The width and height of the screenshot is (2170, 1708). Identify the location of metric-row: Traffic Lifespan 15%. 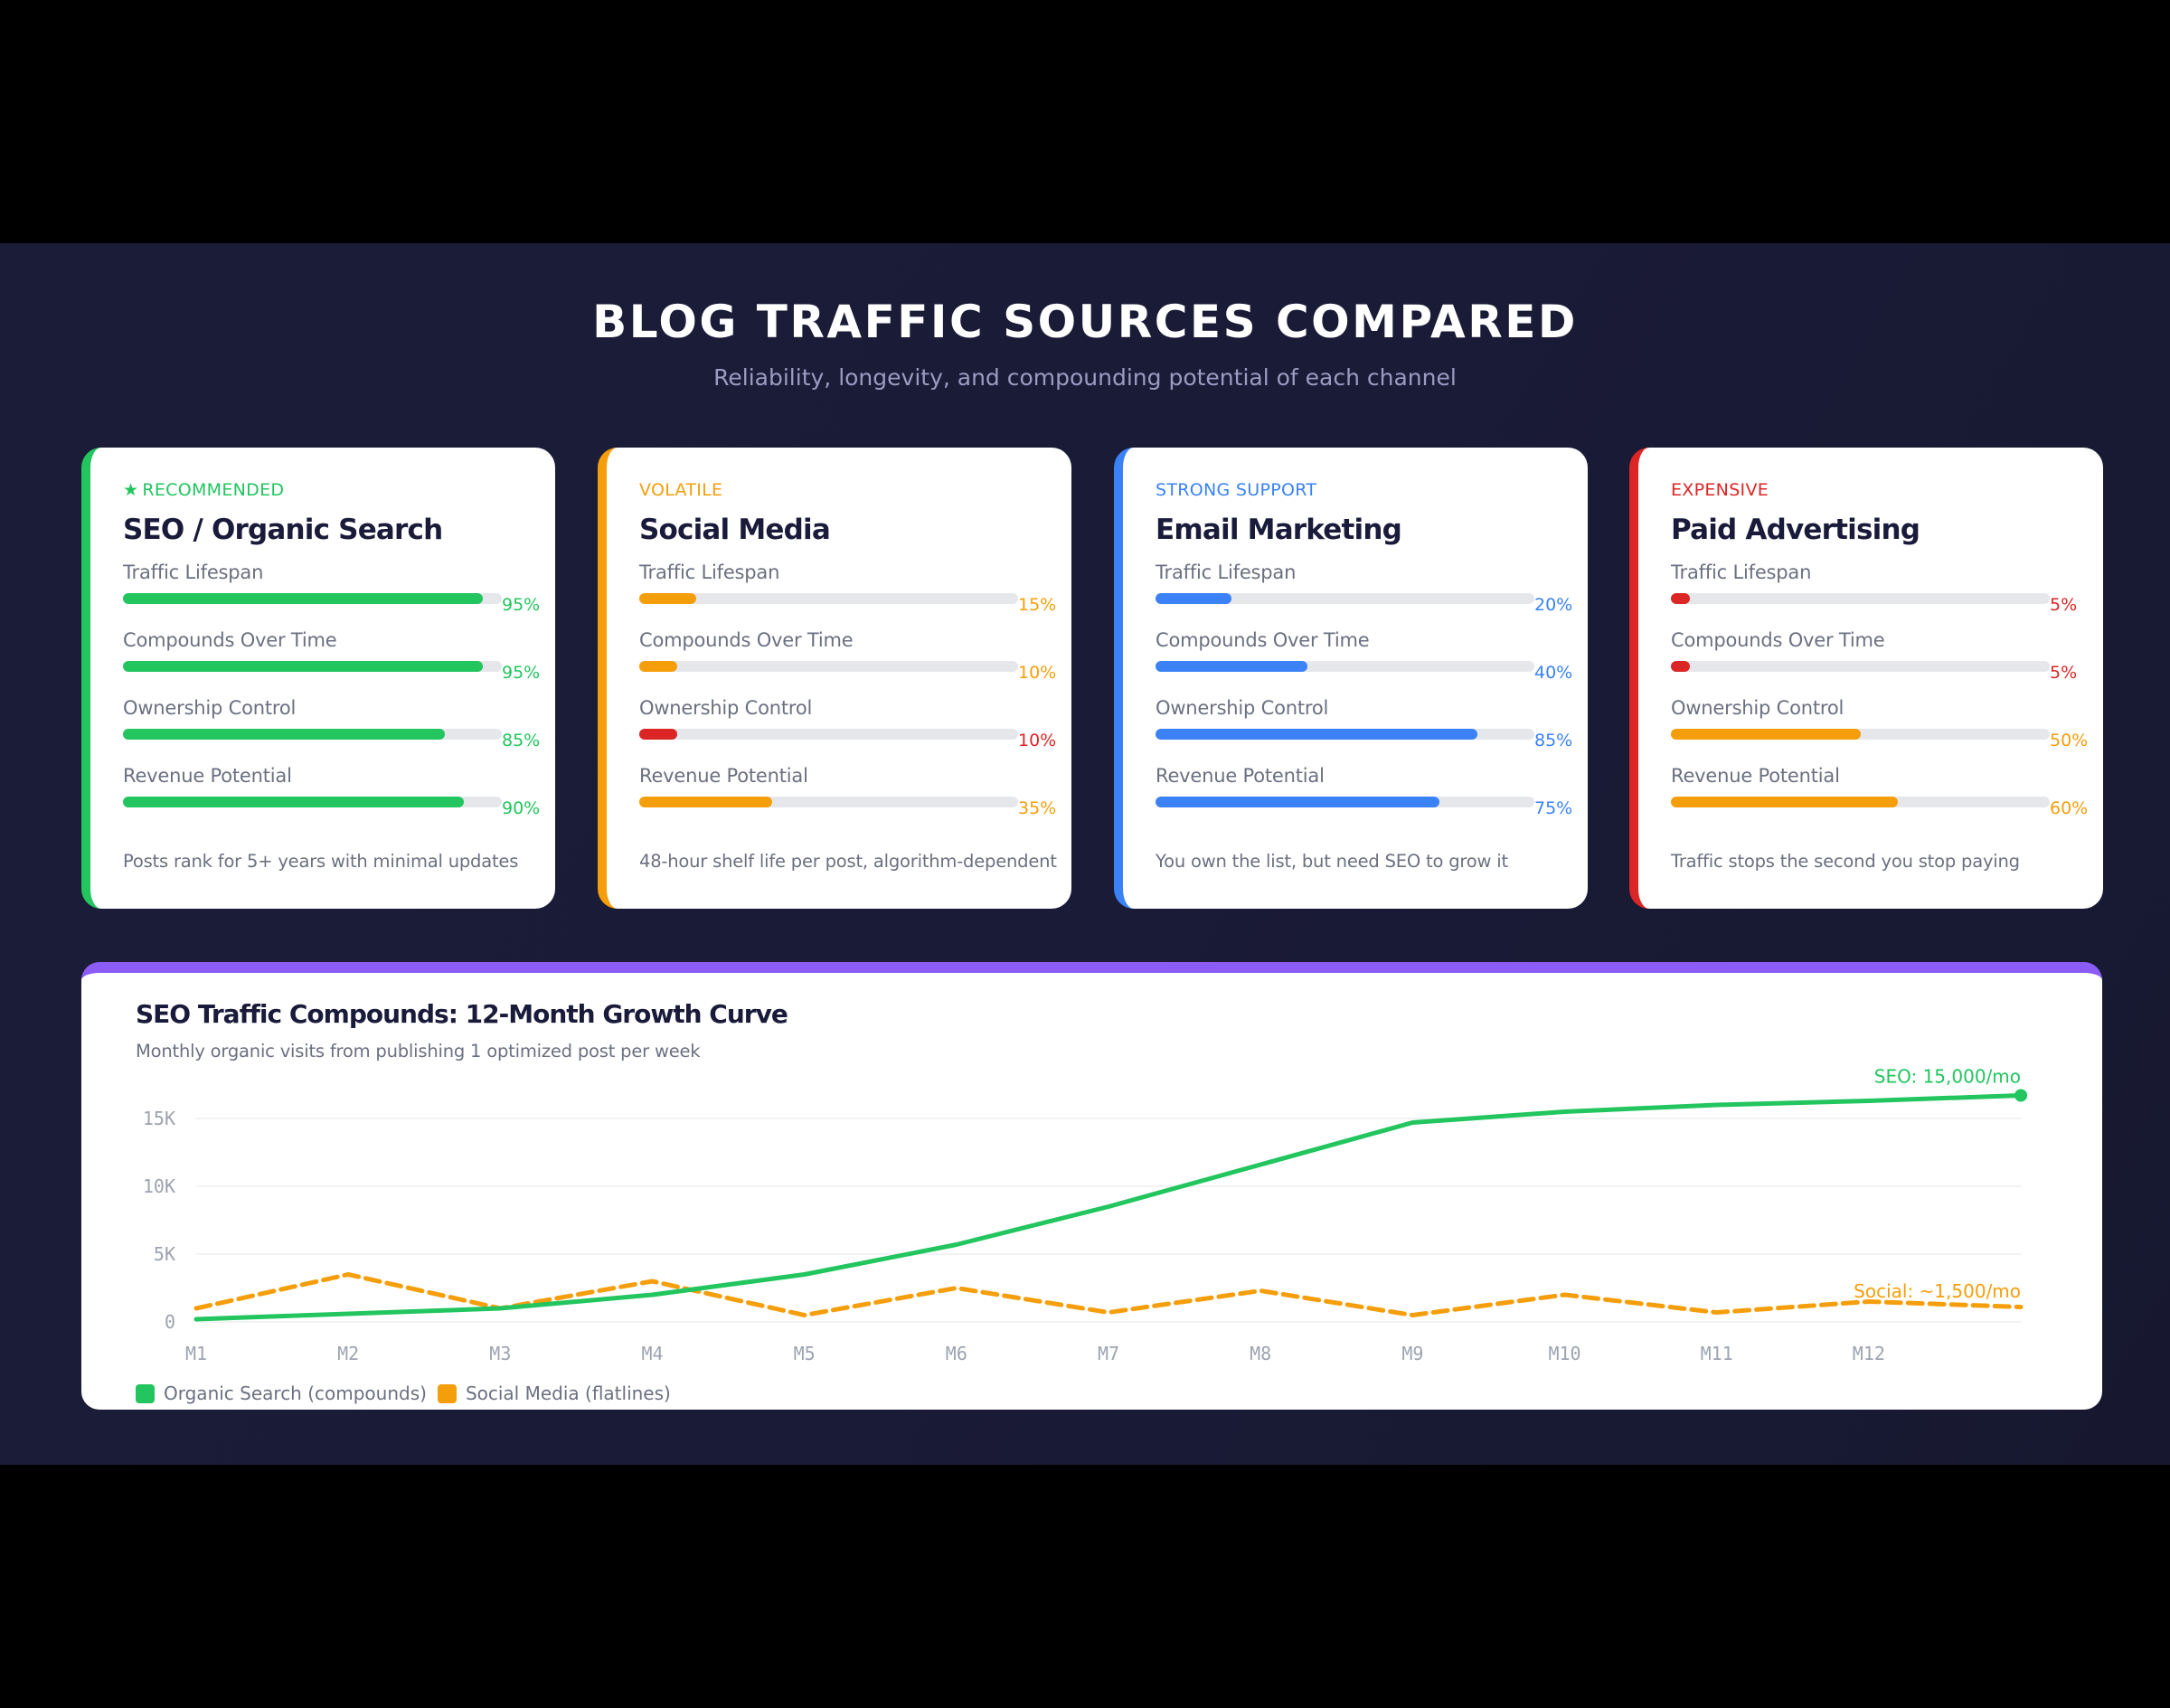
(855, 594).